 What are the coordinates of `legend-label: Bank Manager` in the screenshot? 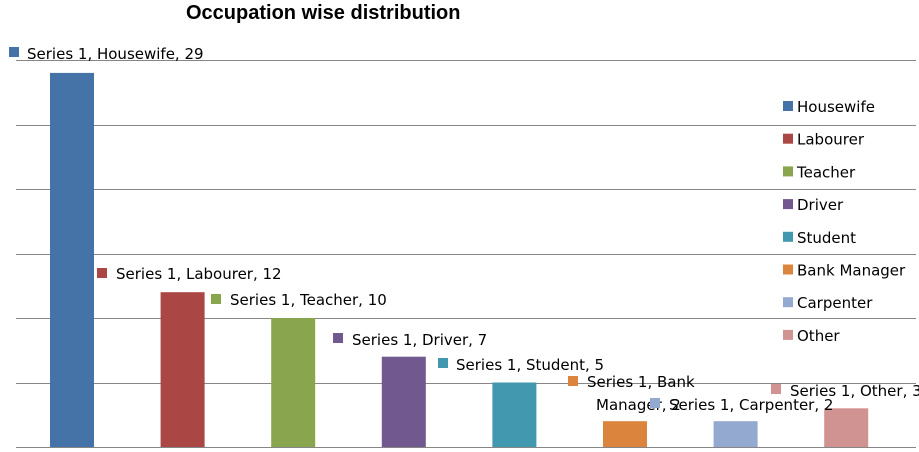 It's located at (851, 271).